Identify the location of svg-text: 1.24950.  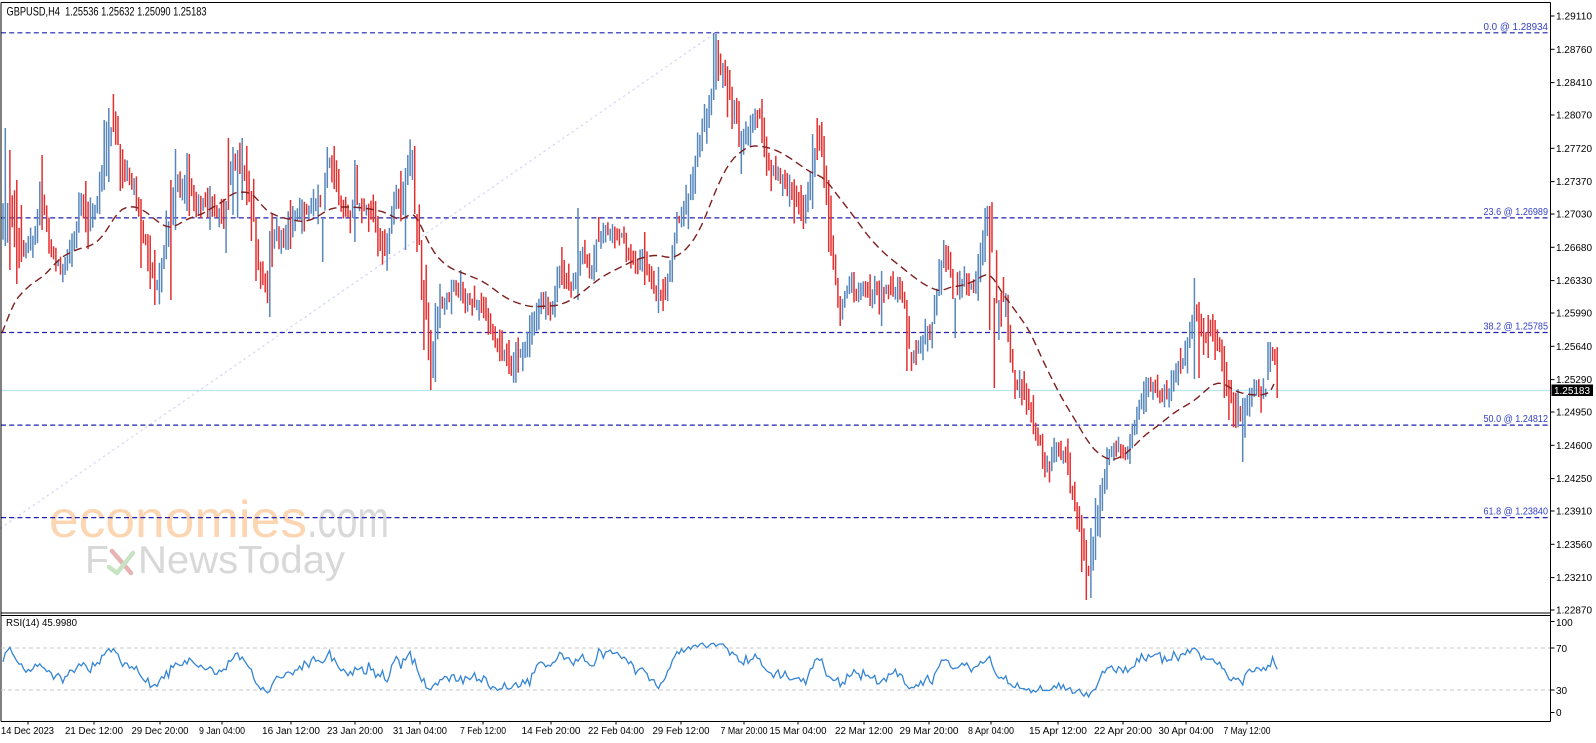
(1574, 413).